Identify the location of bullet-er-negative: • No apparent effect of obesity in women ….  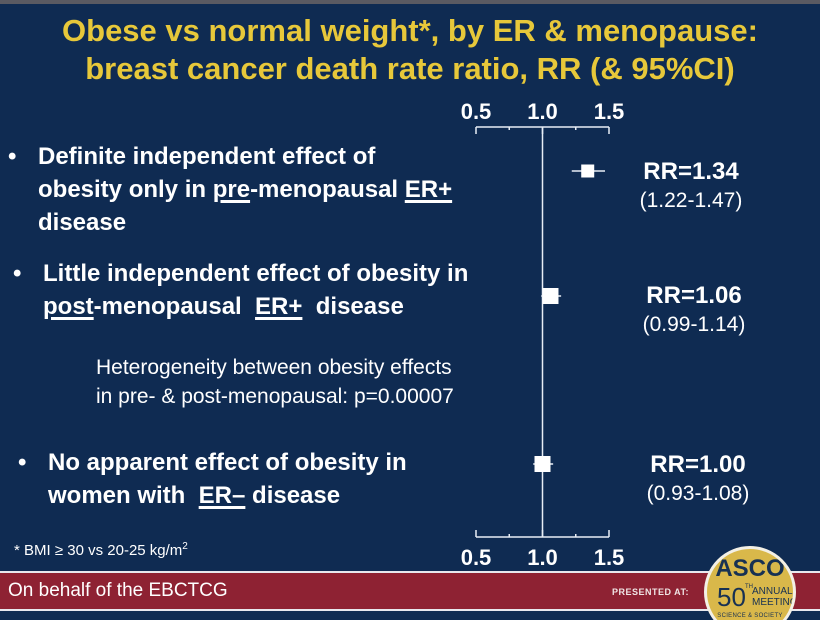
(273, 479).